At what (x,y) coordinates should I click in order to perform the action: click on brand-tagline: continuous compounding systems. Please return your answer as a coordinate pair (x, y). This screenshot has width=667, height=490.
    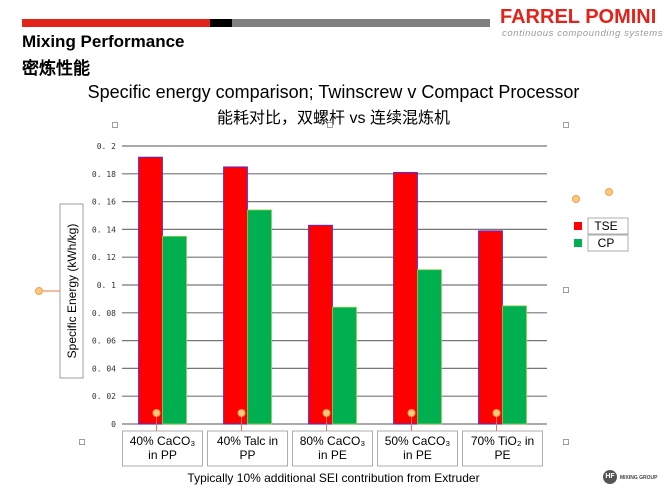
    Looking at the image, I should click on (583, 33).